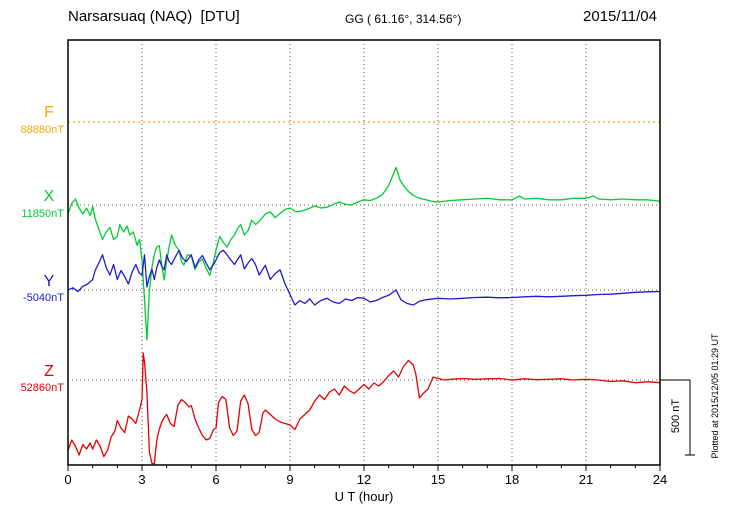 The height and width of the screenshot is (520, 730). Describe the element at coordinates (438, 479) in the screenshot. I see `x-tick-label: 15` at that location.